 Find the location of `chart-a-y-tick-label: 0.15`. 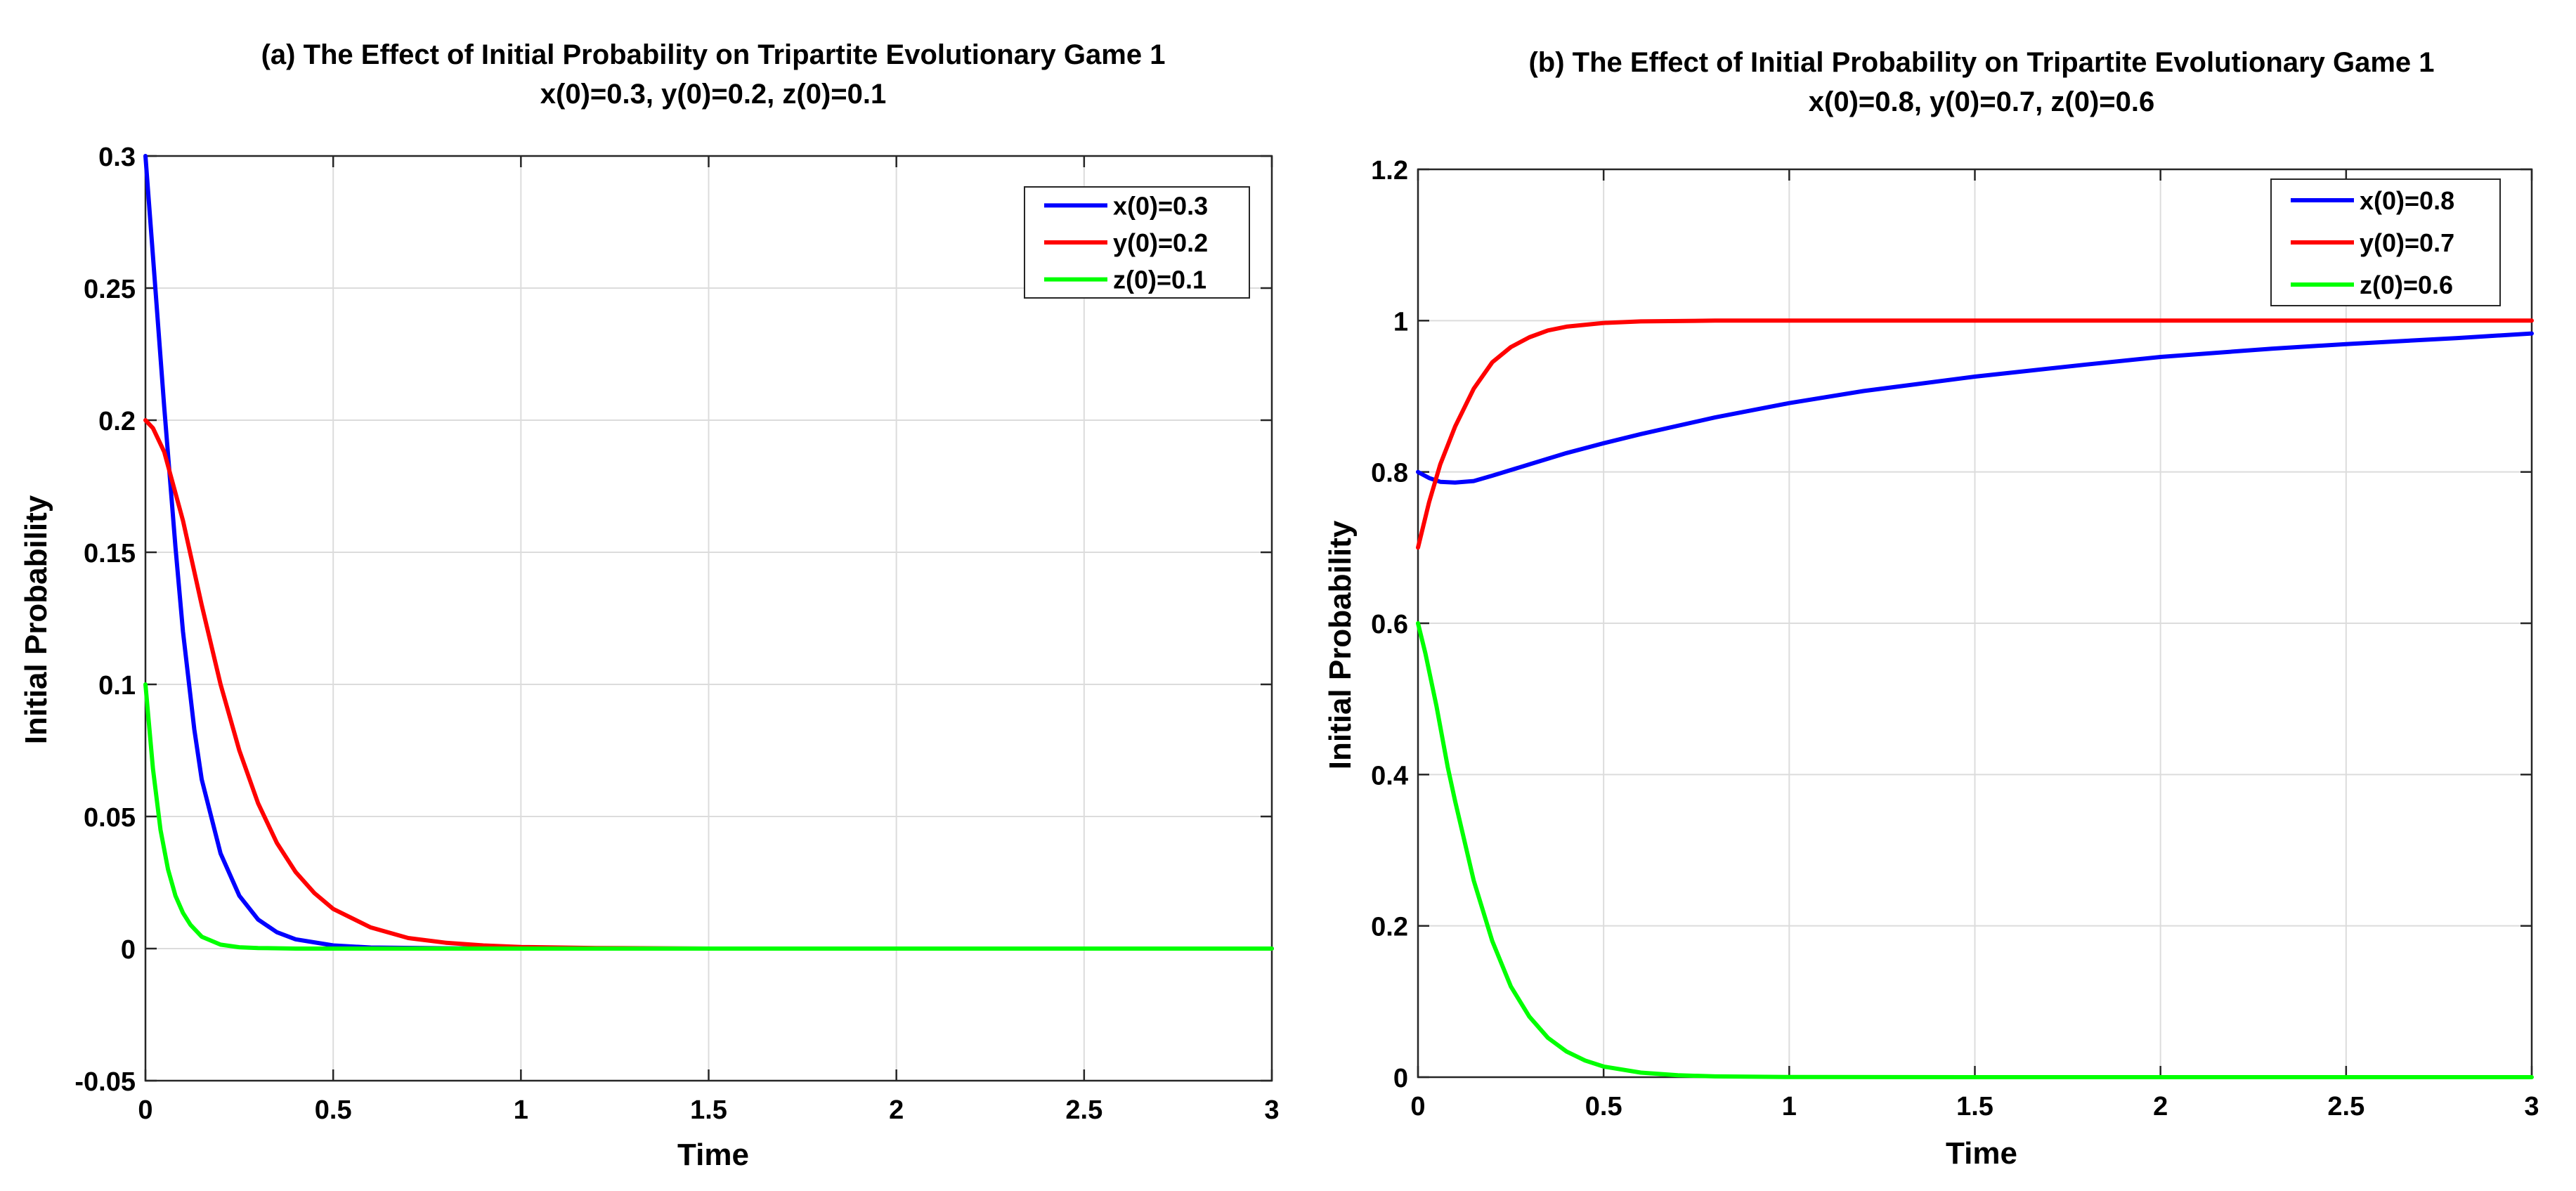

chart-a-y-tick-label: 0.15 is located at coordinates (110, 553).